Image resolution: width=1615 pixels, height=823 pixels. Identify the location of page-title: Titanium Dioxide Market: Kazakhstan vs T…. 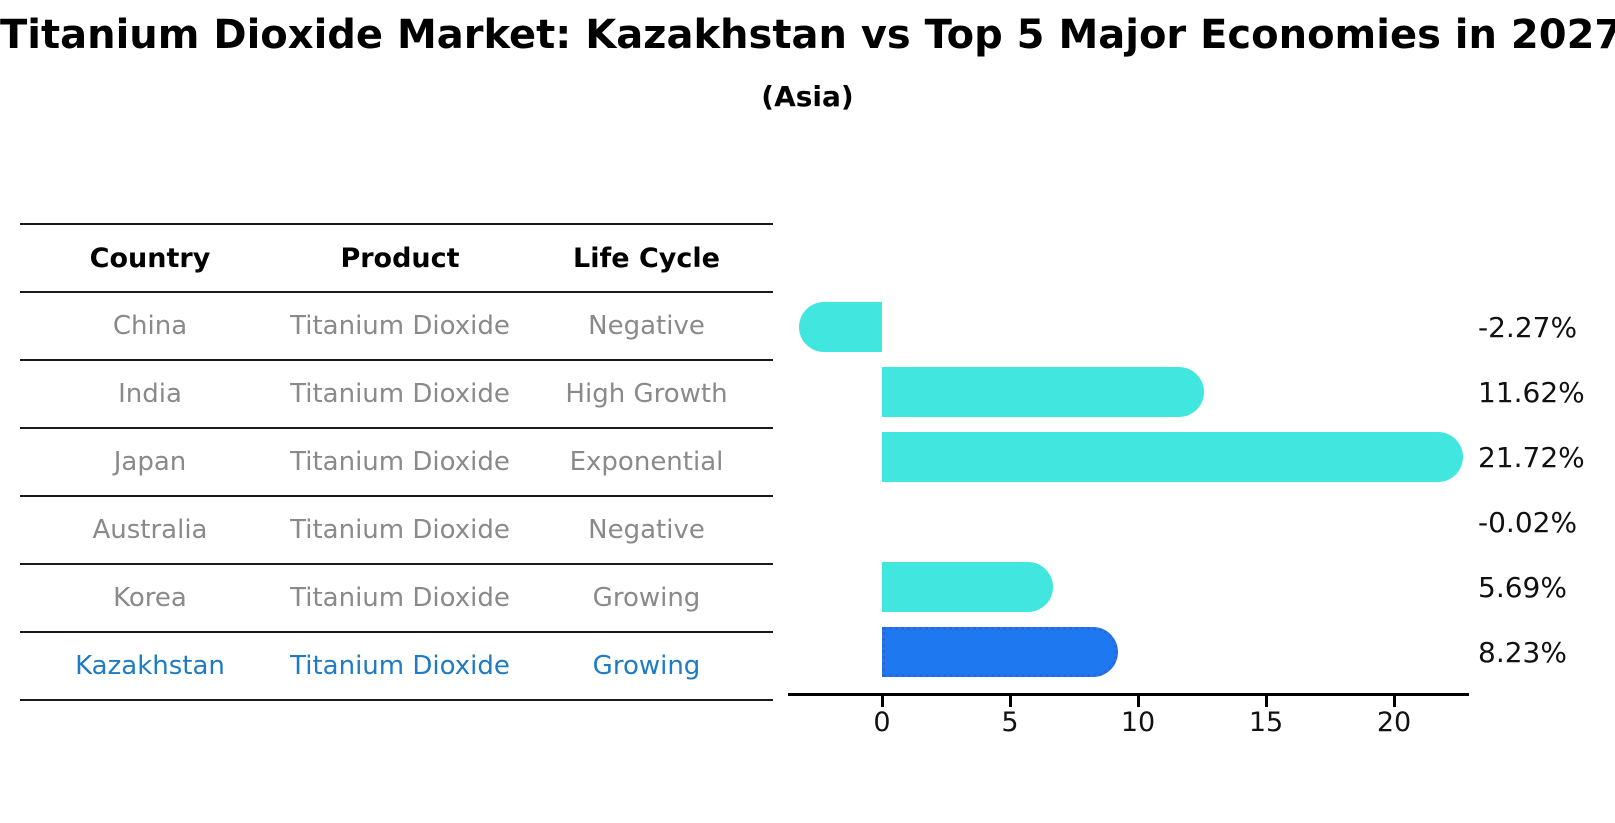
(807, 35).